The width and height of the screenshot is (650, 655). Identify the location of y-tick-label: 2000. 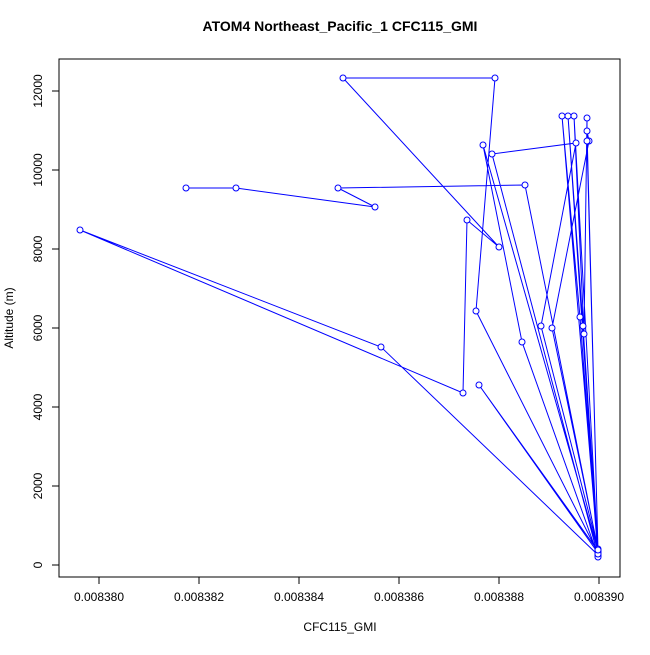
(38, 485).